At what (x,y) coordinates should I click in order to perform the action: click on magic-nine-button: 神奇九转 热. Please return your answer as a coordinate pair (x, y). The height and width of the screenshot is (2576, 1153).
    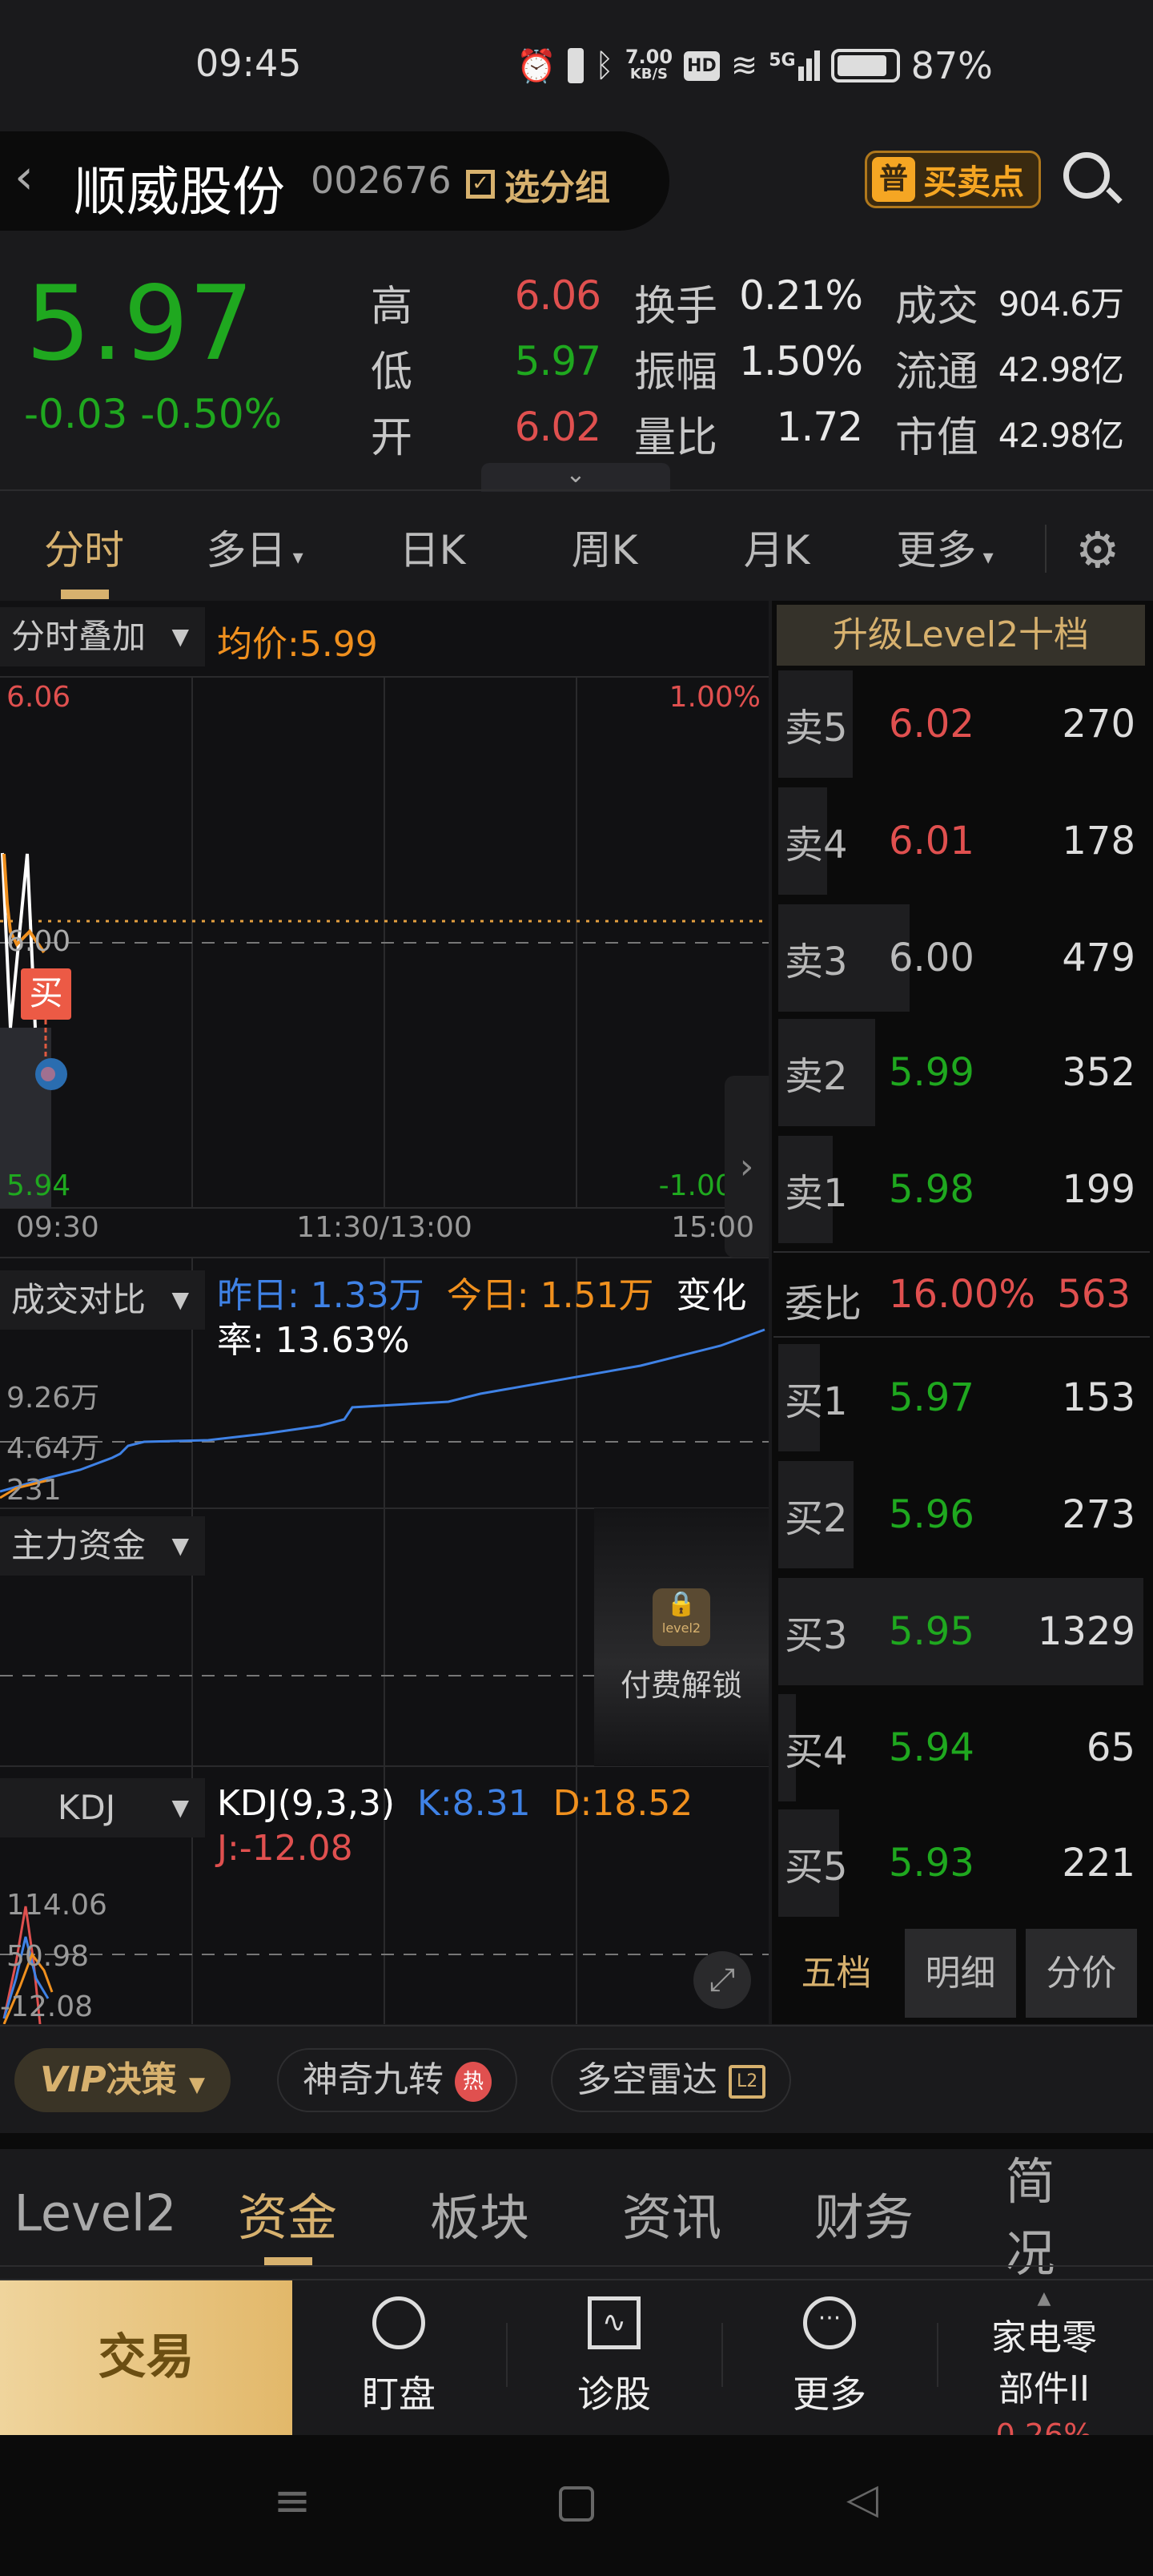
    Looking at the image, I should click on (397, 2080).